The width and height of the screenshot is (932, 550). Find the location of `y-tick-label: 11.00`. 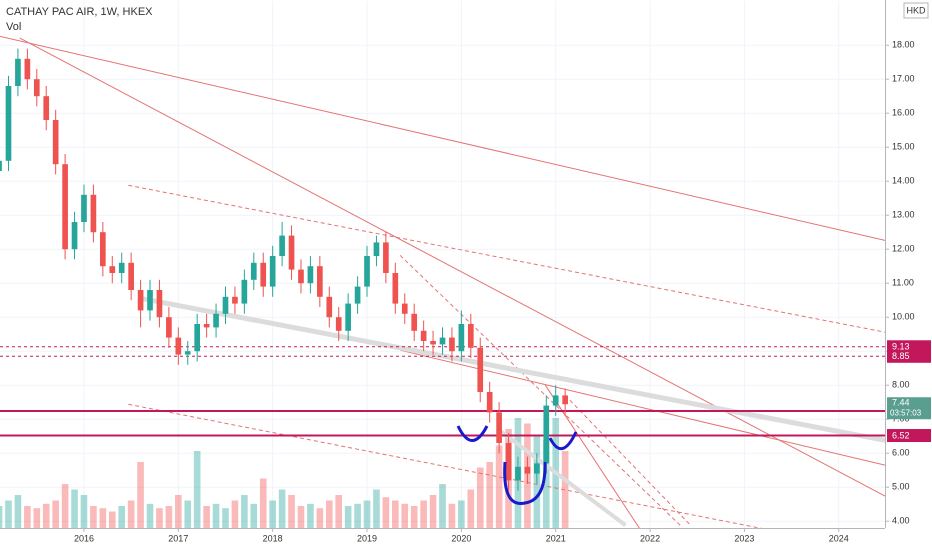

y-tick-label: 11.00 is located at coordinates (903, 283).